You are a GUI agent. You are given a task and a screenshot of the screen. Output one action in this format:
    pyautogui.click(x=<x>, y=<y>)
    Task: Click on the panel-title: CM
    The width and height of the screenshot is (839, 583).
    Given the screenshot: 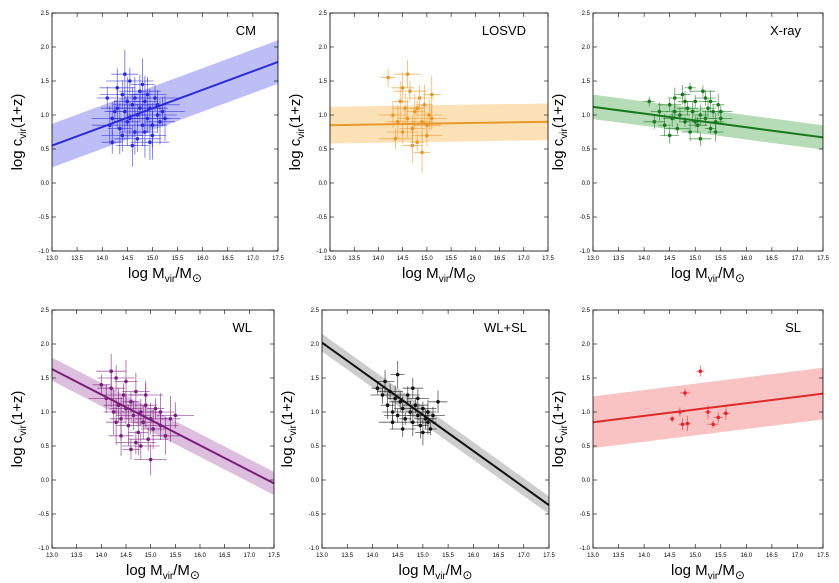 What is the action you would take?
    pyautogui.click(x=246, y=30)
    